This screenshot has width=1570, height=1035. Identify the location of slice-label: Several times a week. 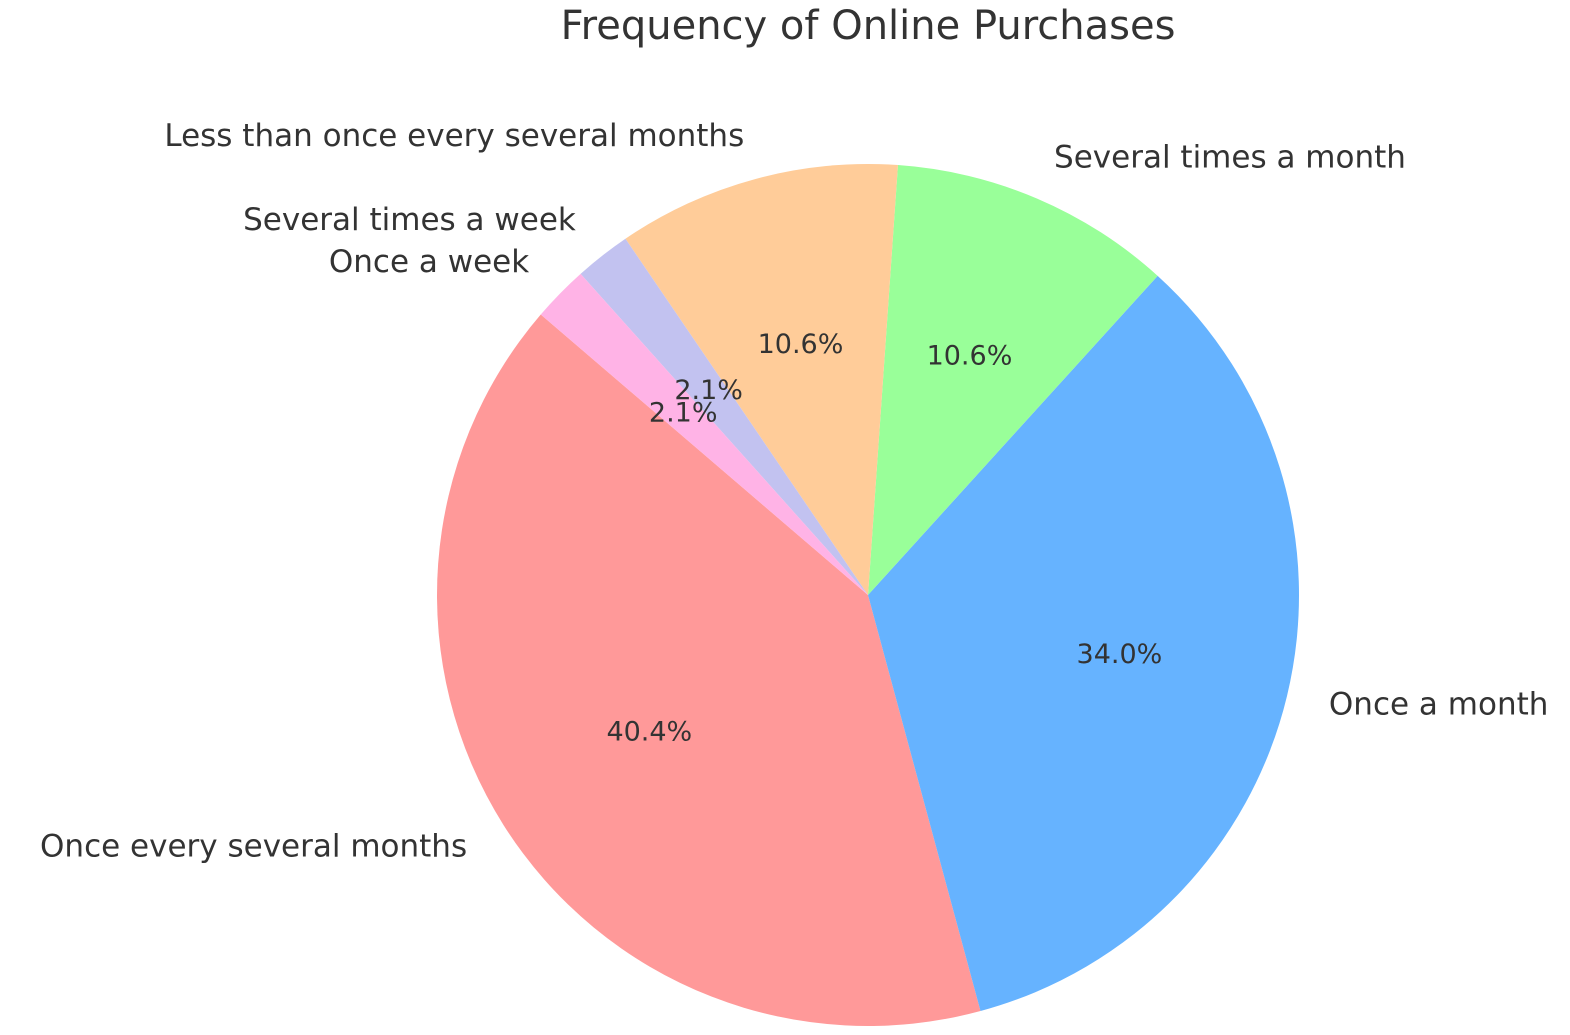
(409, 220).